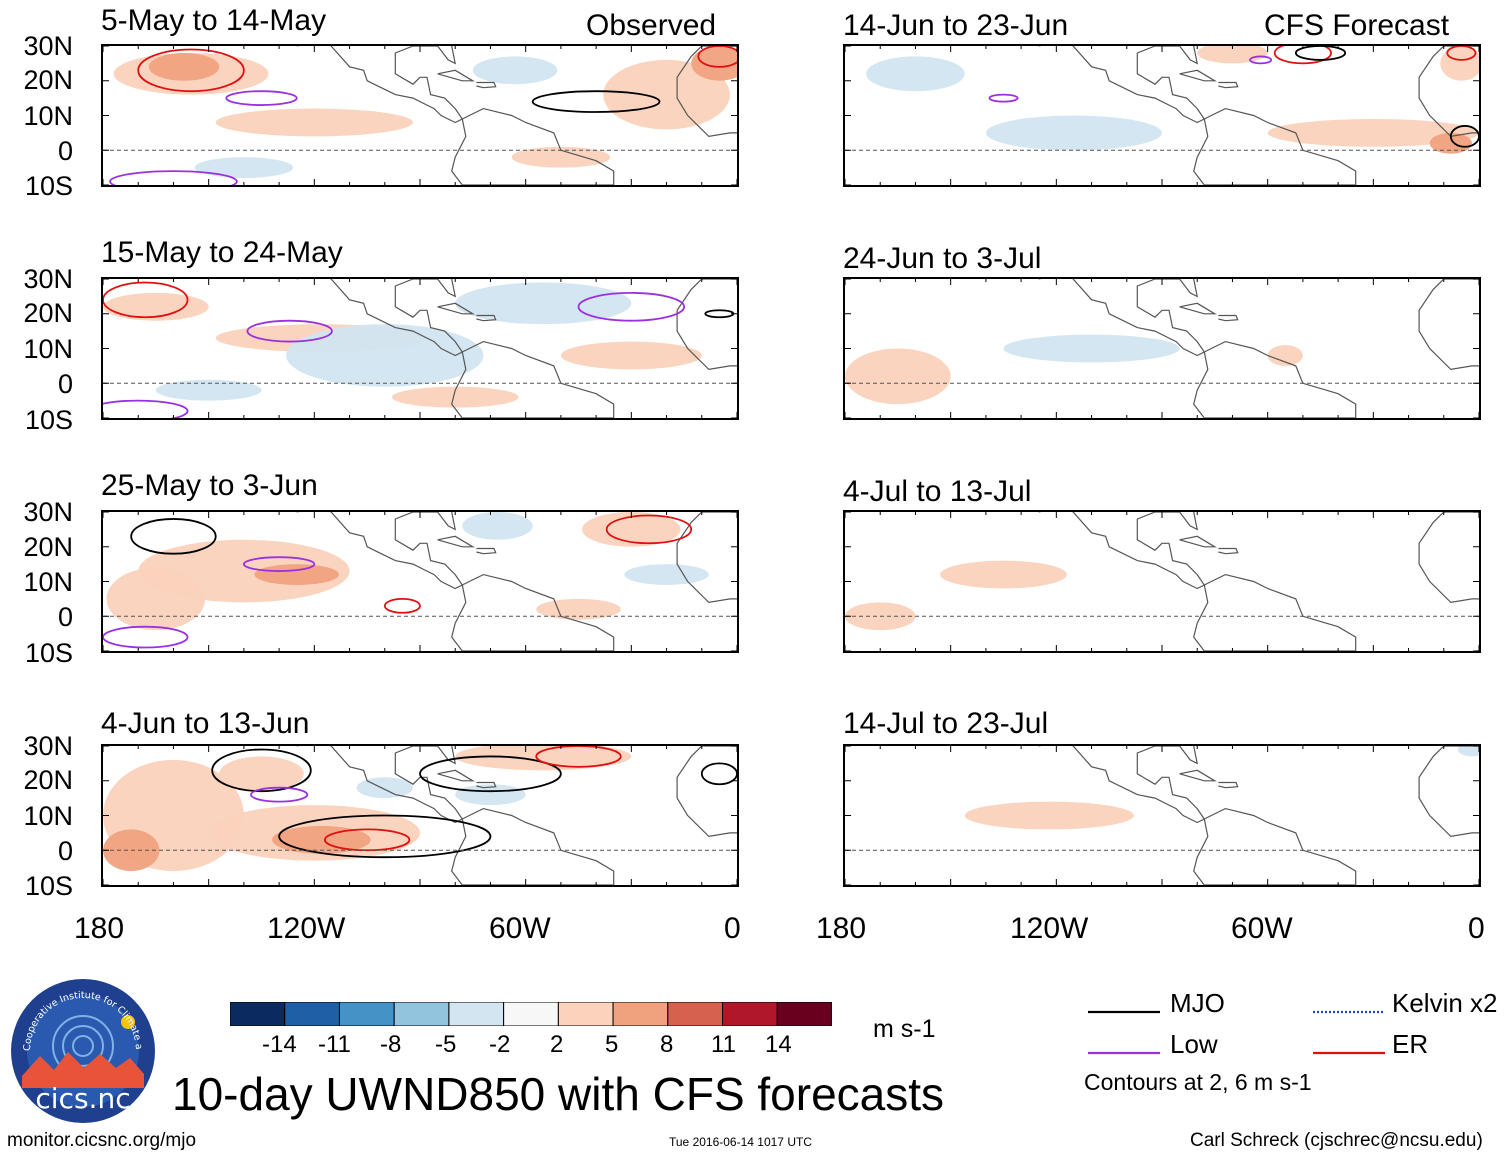 Image resolution: width=1510 pixels, height=1158 pixels. I want to click on colorbar-svg, so click(531, 1014).